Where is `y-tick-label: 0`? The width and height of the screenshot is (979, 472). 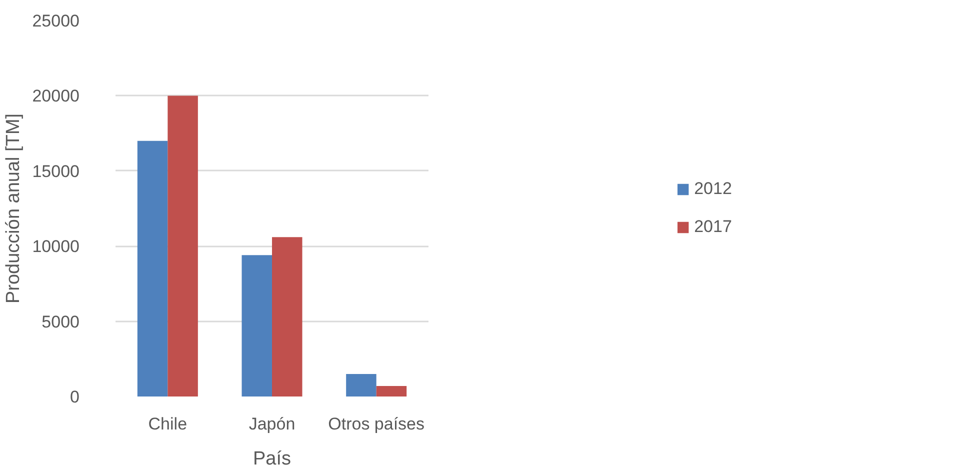
y-tick-label: 0 is located at coordinates (75, 397).